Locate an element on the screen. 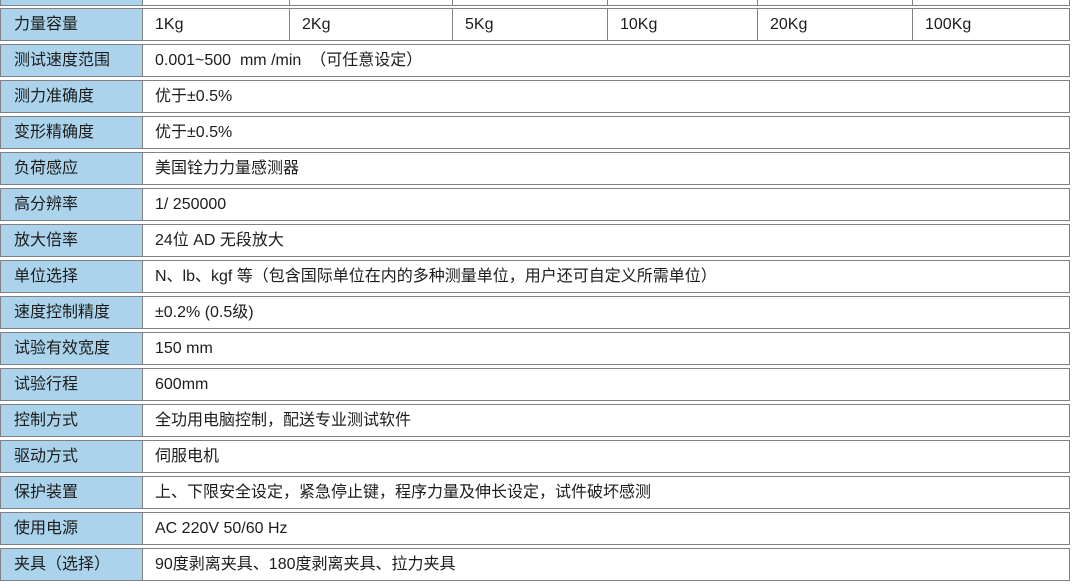 Image resolution: width=1072 pixels, height=584 pixels. table-row: 测试速度范围 0.001~500 mm /min （可任意设定） is located at coordinates (535, 60).